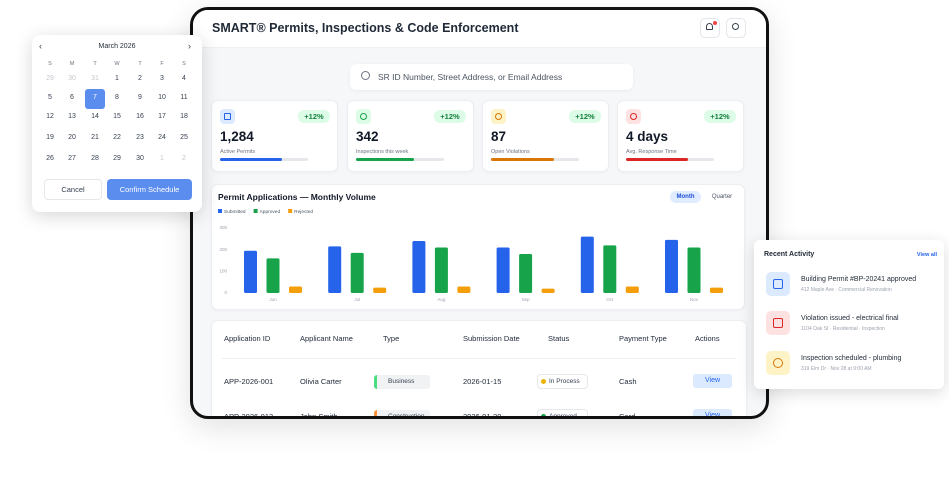 The height and width of the screenshot is (481, 949). What do you see at coordinates (321, 381) in the screenshot?
I see `table-cell: Olivia Carter` at bounding box center [321, 381].